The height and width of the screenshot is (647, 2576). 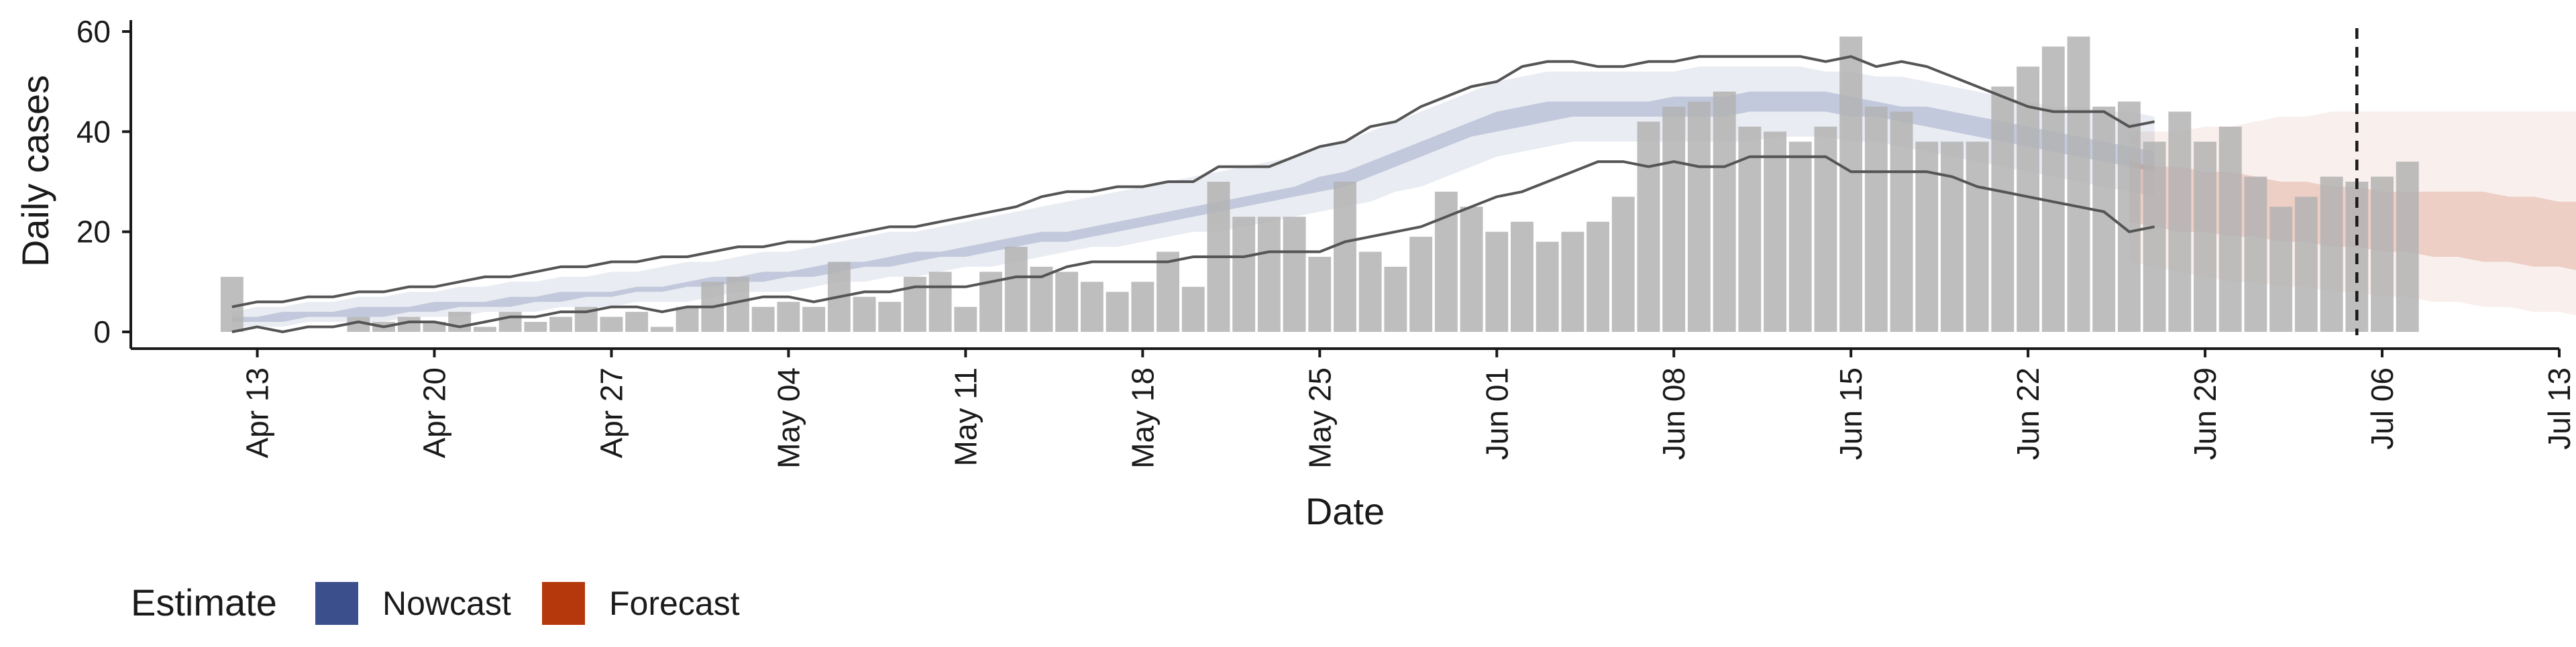 I want to click on x-axis-title: Date, so click(x=1345, y=511).